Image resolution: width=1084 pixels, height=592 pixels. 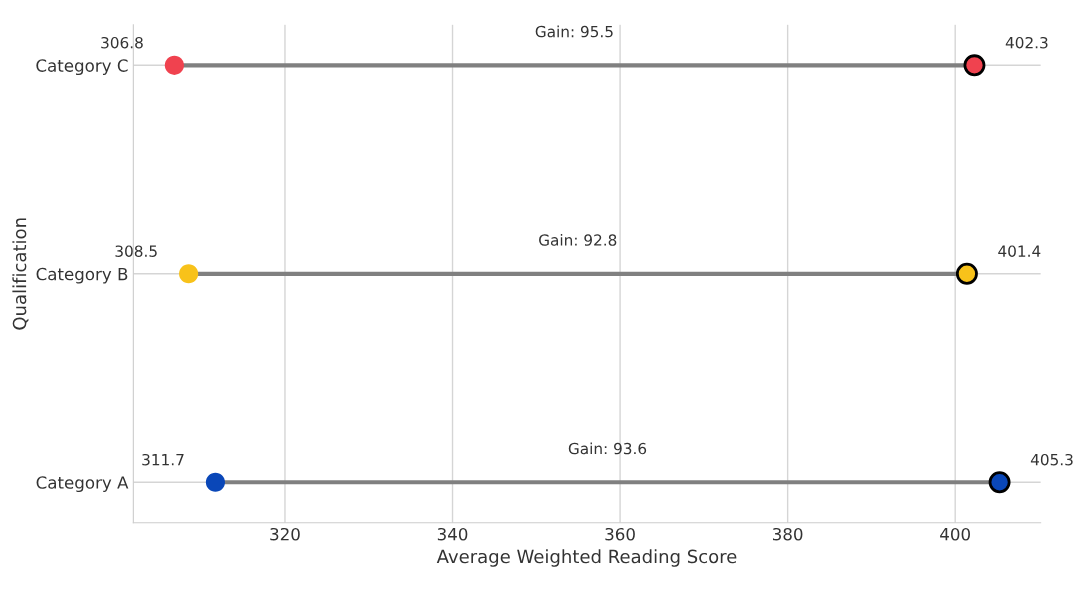 What do you see at coordinates (607, 448) in the screenshot?
I see `annotation: Gain: 93.6` at bounding box center [607, 448].